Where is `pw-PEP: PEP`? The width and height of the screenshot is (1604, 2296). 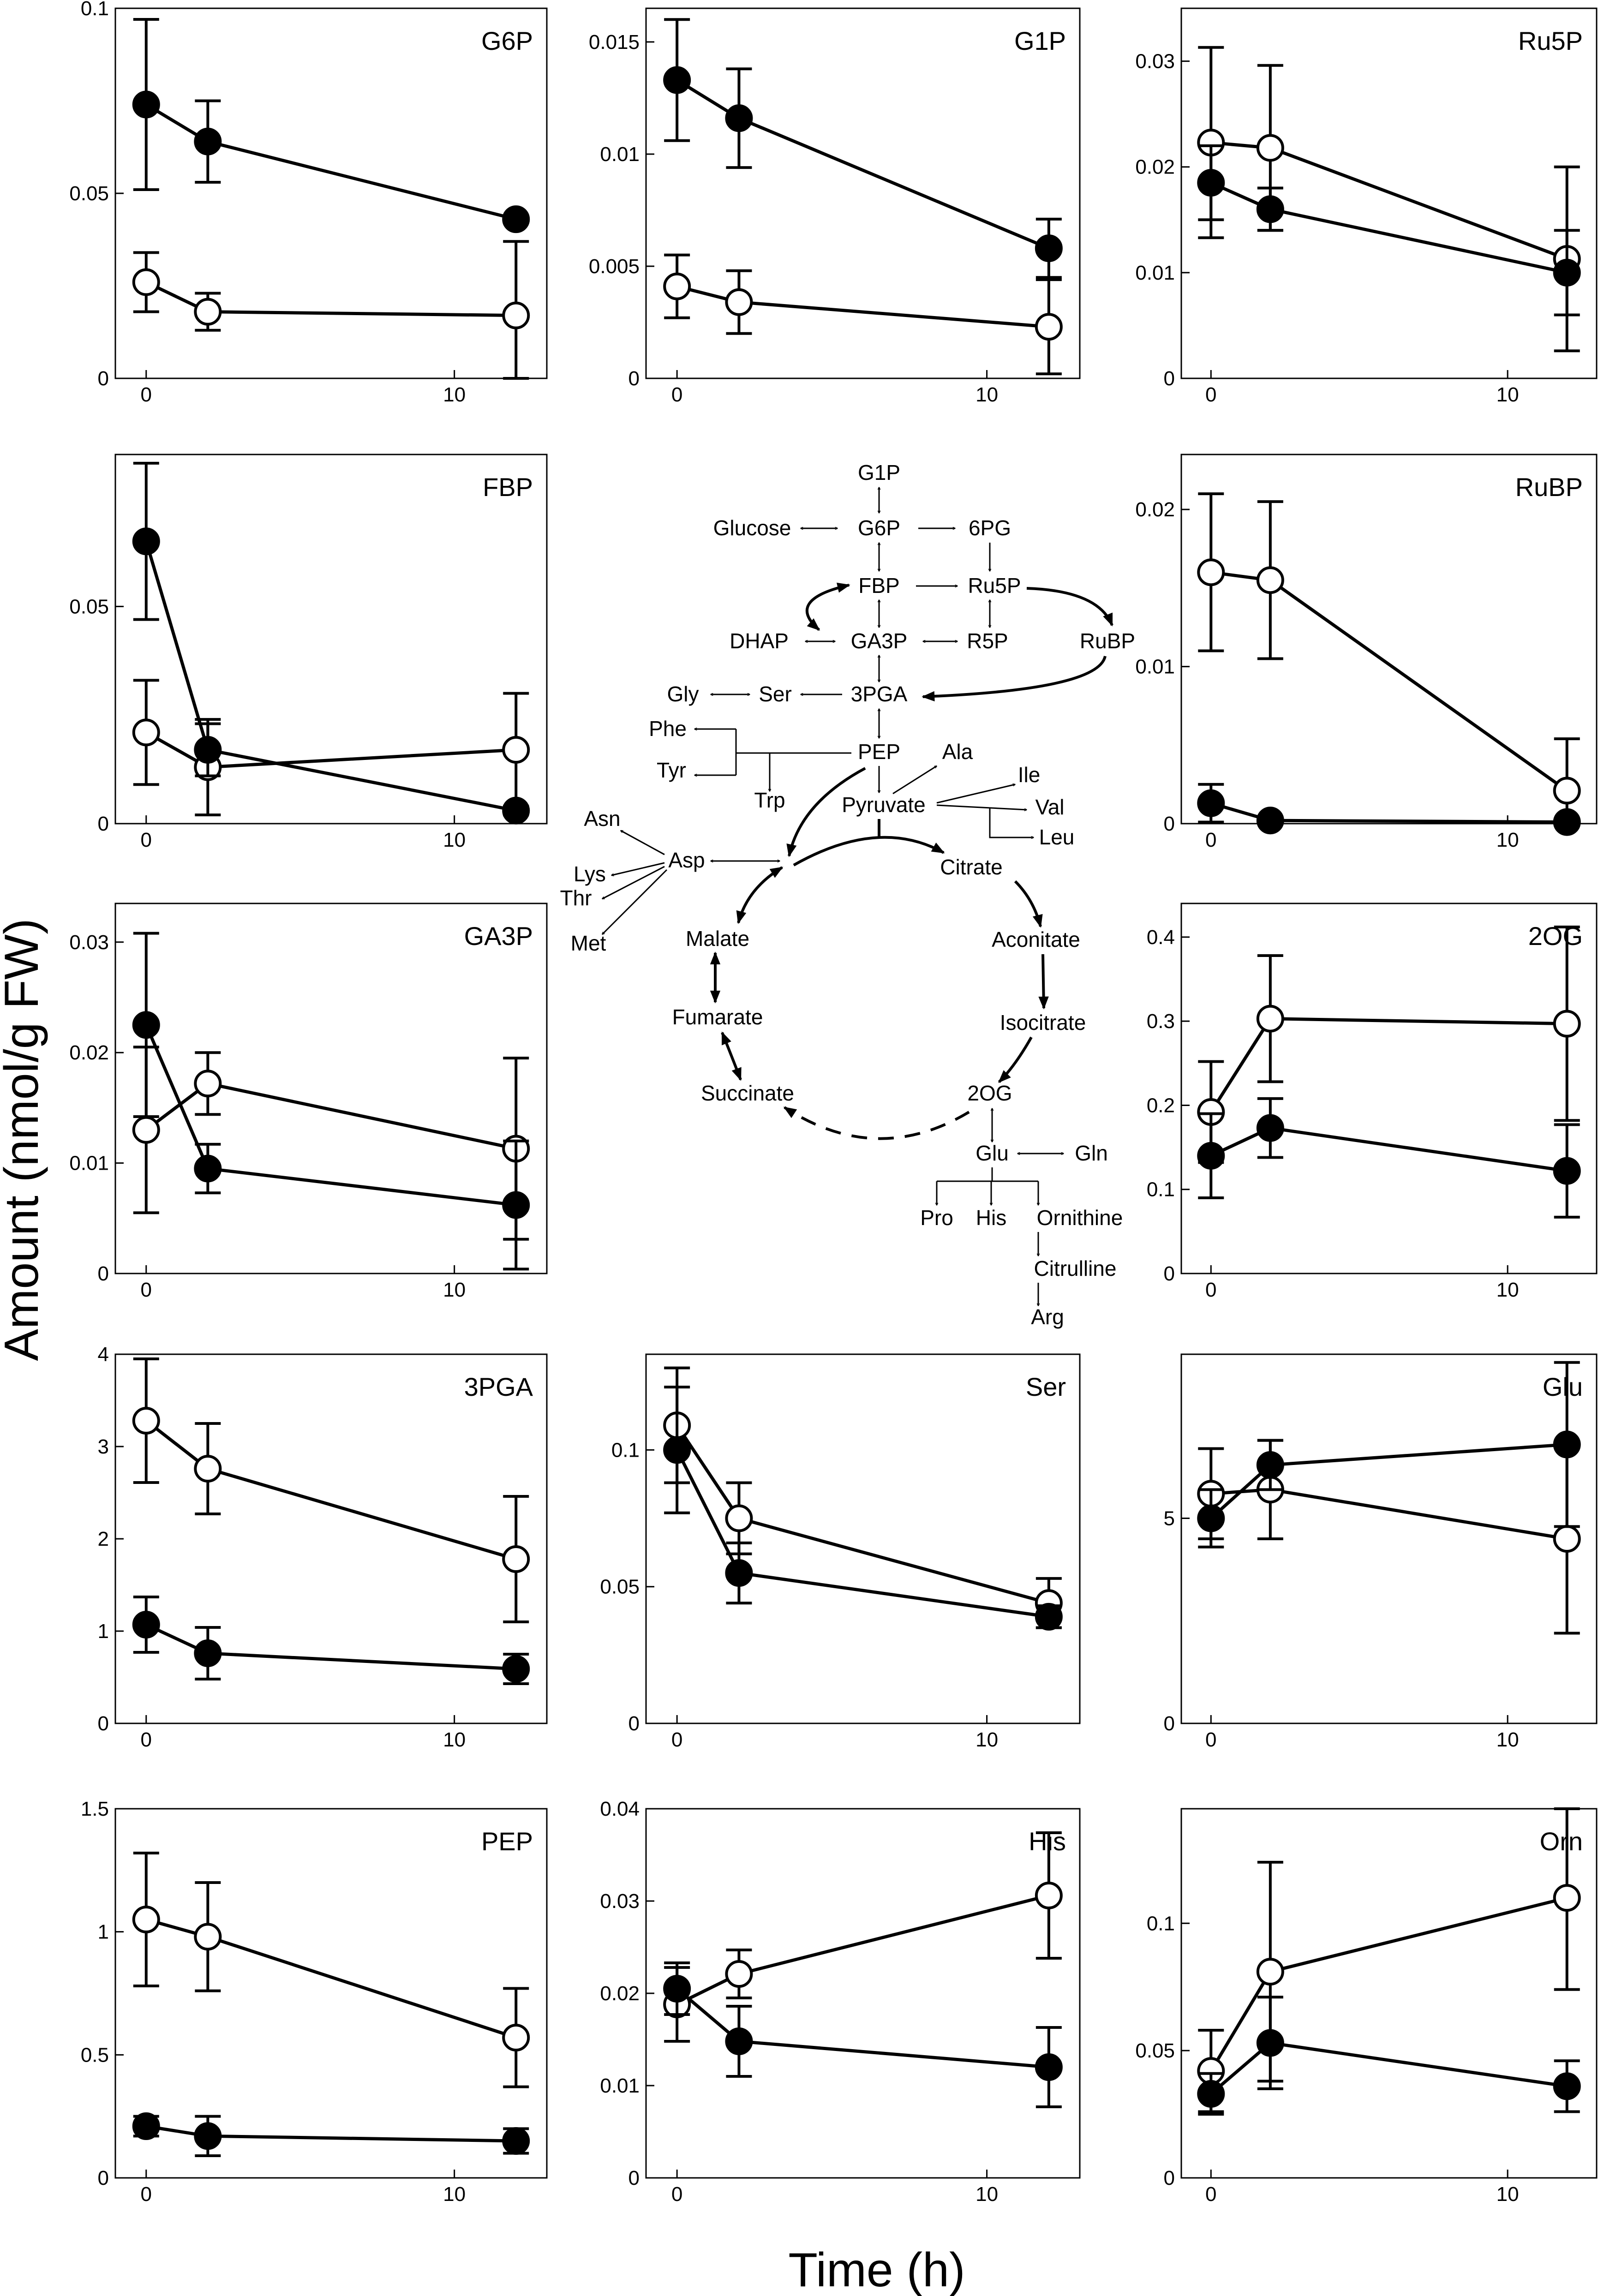 pw-PEP: PEP is located at coordinates (879, 752).